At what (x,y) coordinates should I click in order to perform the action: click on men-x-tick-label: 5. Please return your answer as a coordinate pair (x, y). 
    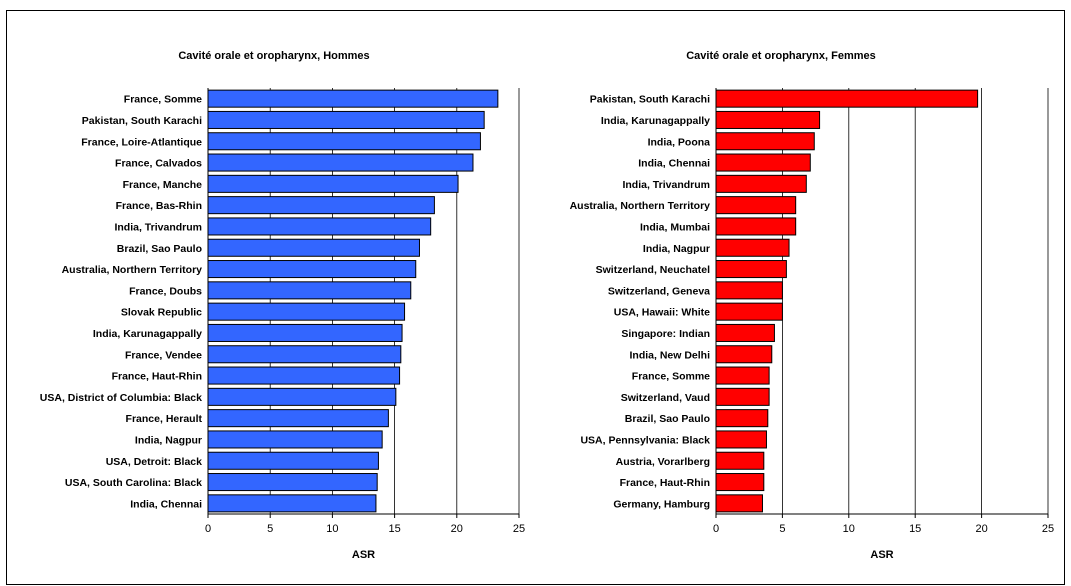
    Looking at the image, I should click on (270, 529).